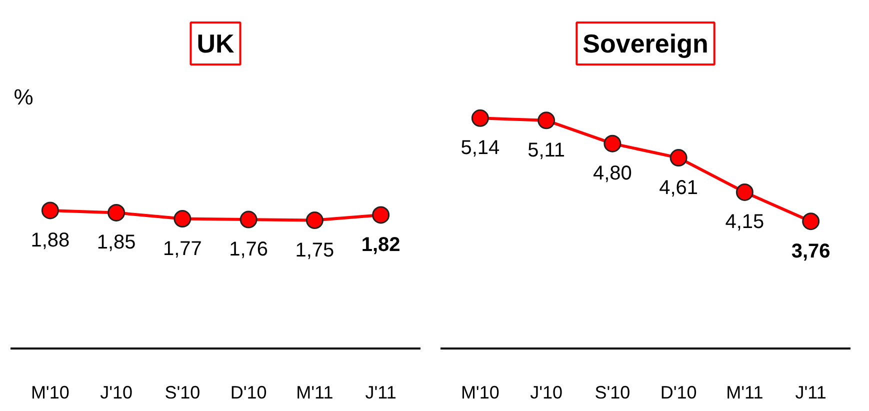 This screenshot has height=411, width=869. Describe the element at coordinates (215, 43) in the screenshot. I see `chart-title: UK` at that location.